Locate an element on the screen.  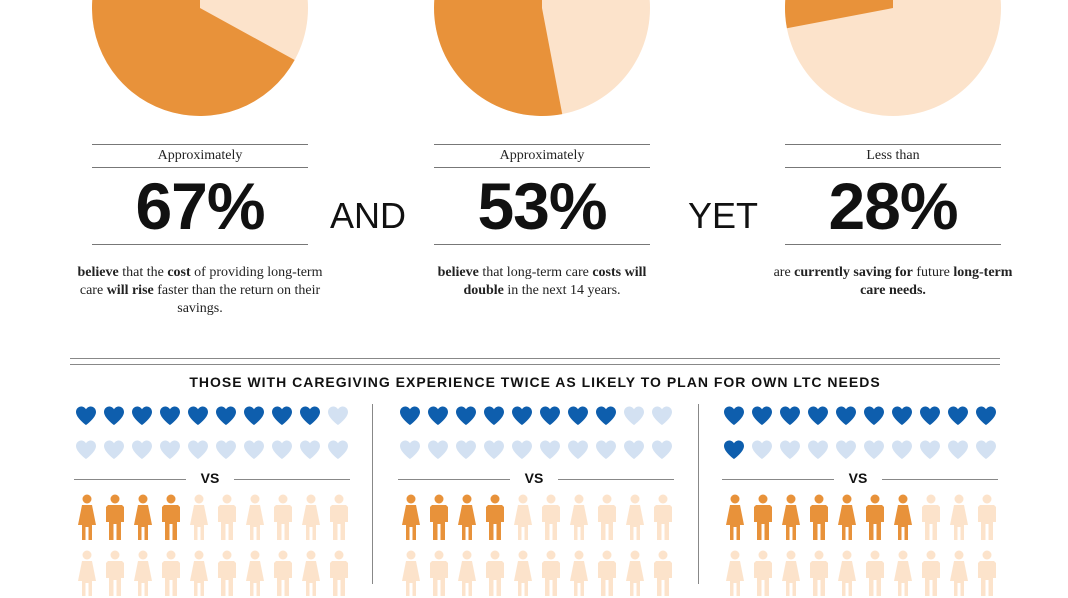
description-run: that the is located at coordinates (143, 272).